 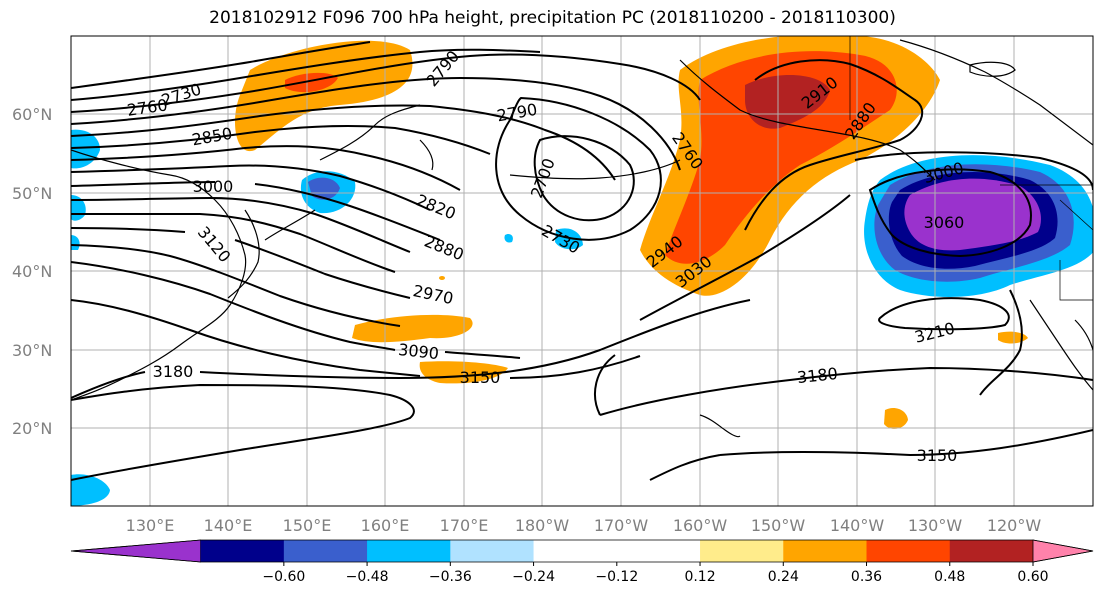 I want to click on latitude-labels: 60°N 50°N 40°N 30°N 20°N, so click(x=32, y=271).